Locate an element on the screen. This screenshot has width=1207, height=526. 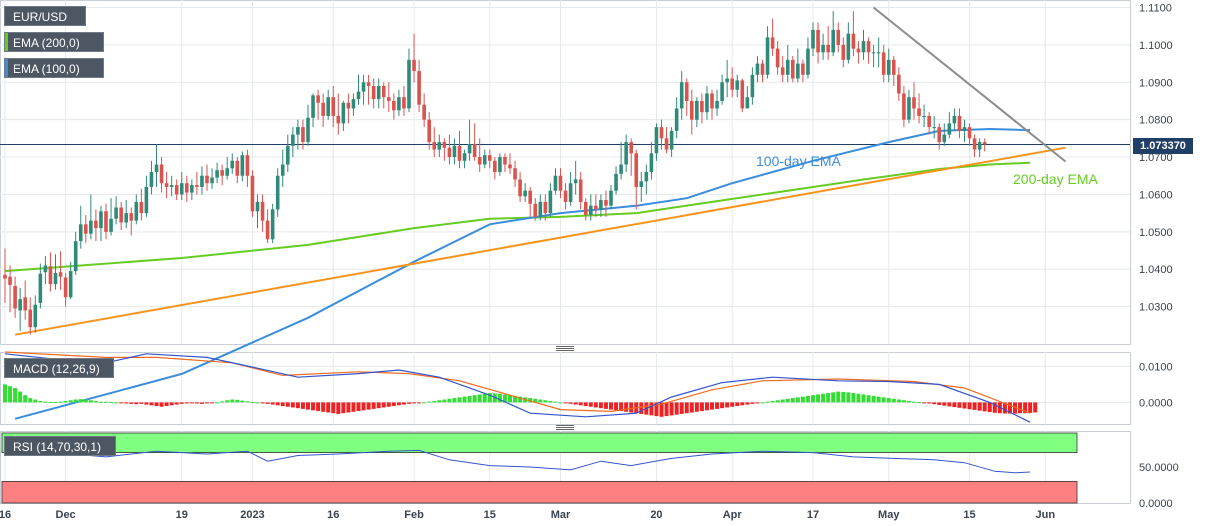
rsi-zones is located at coordinates (539, 468).